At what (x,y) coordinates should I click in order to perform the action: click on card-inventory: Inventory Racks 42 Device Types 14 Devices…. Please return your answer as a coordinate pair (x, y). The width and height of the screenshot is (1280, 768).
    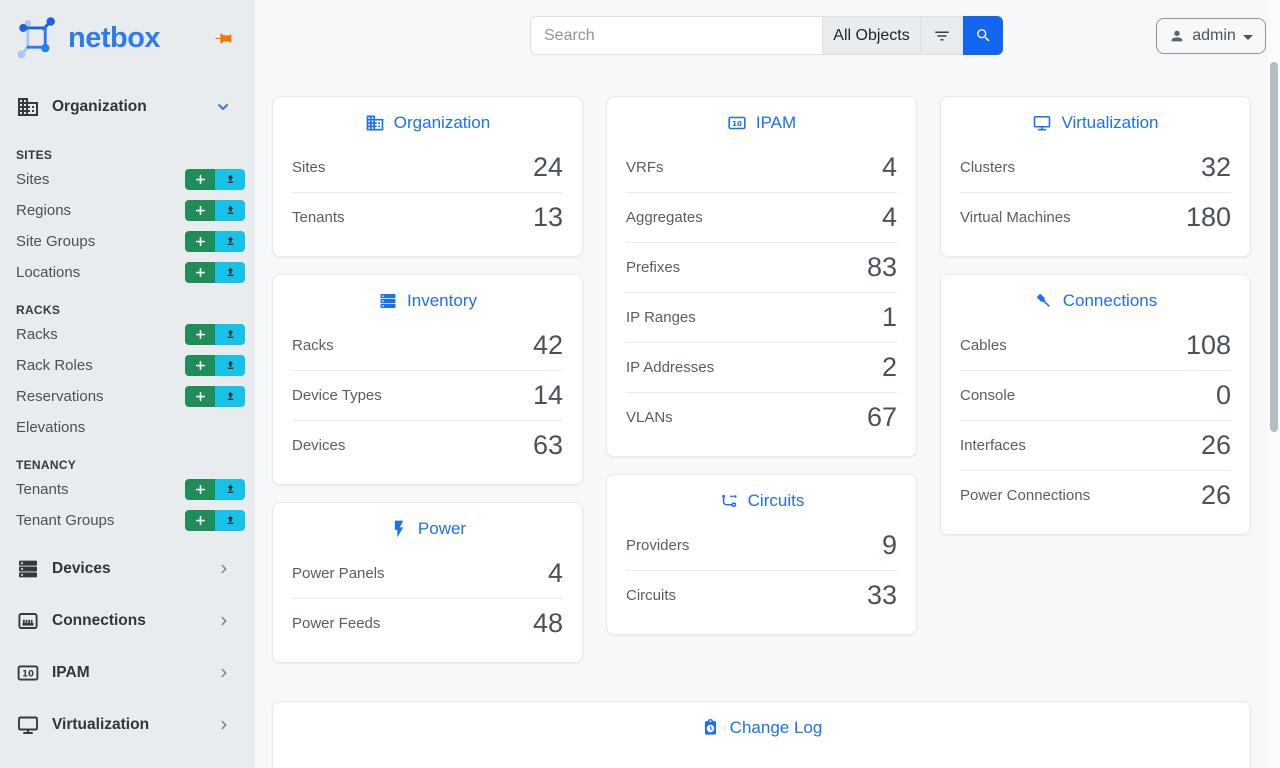
    Looking at the image, I should click on (427, 379).